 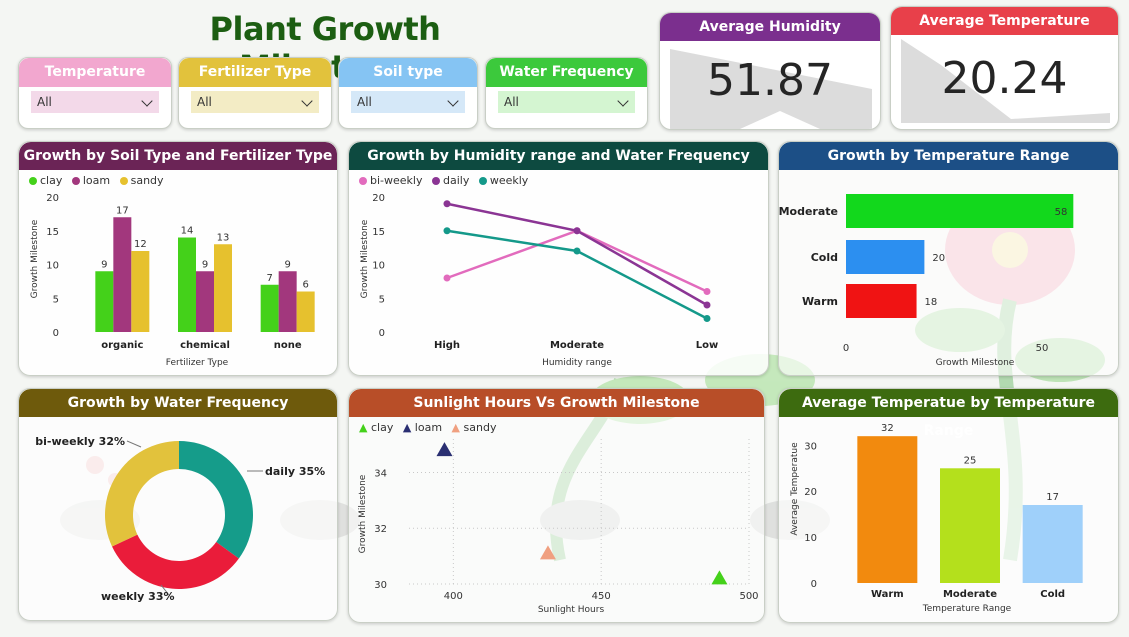 I want to click on y-tick-label: Cold, so click(x=824, y=257).